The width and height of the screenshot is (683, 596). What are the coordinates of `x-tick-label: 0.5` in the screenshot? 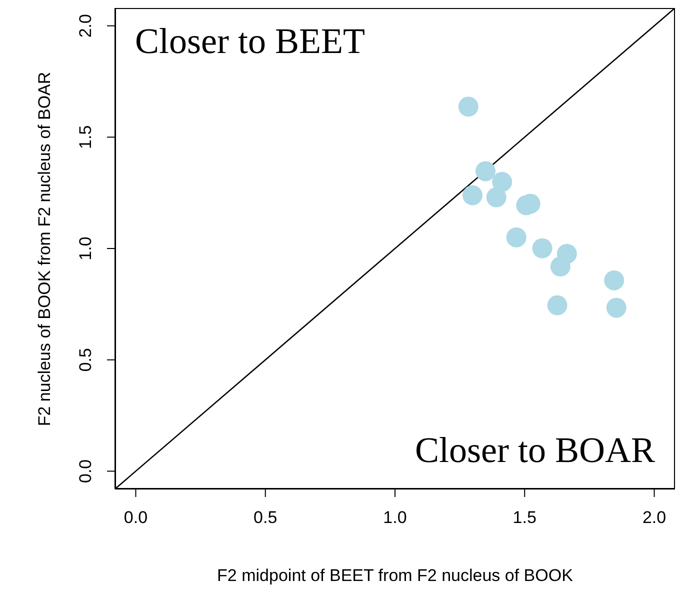 It's located at (266, 517).